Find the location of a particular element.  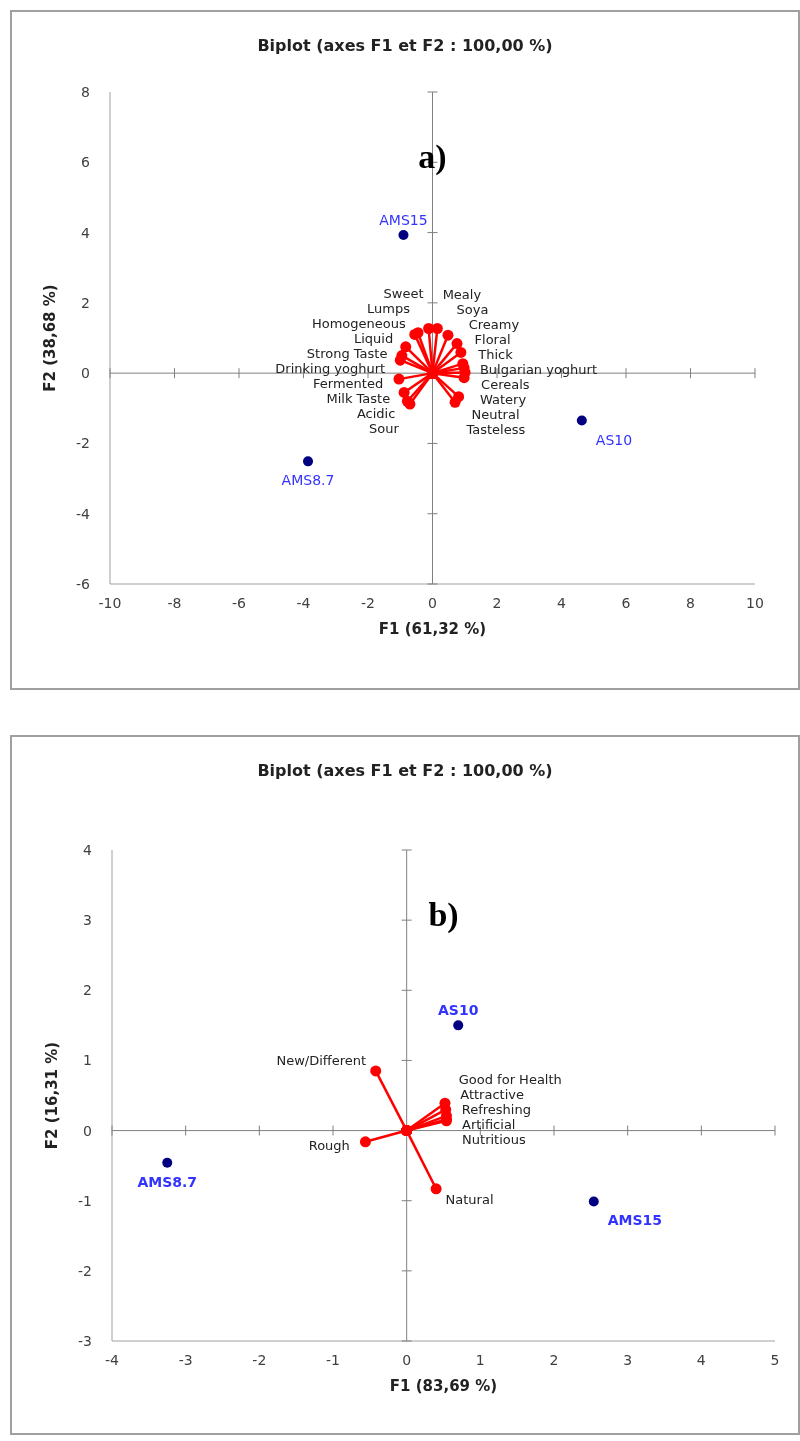

y-tick-label: 1 is located at coordinates (87, 1060).